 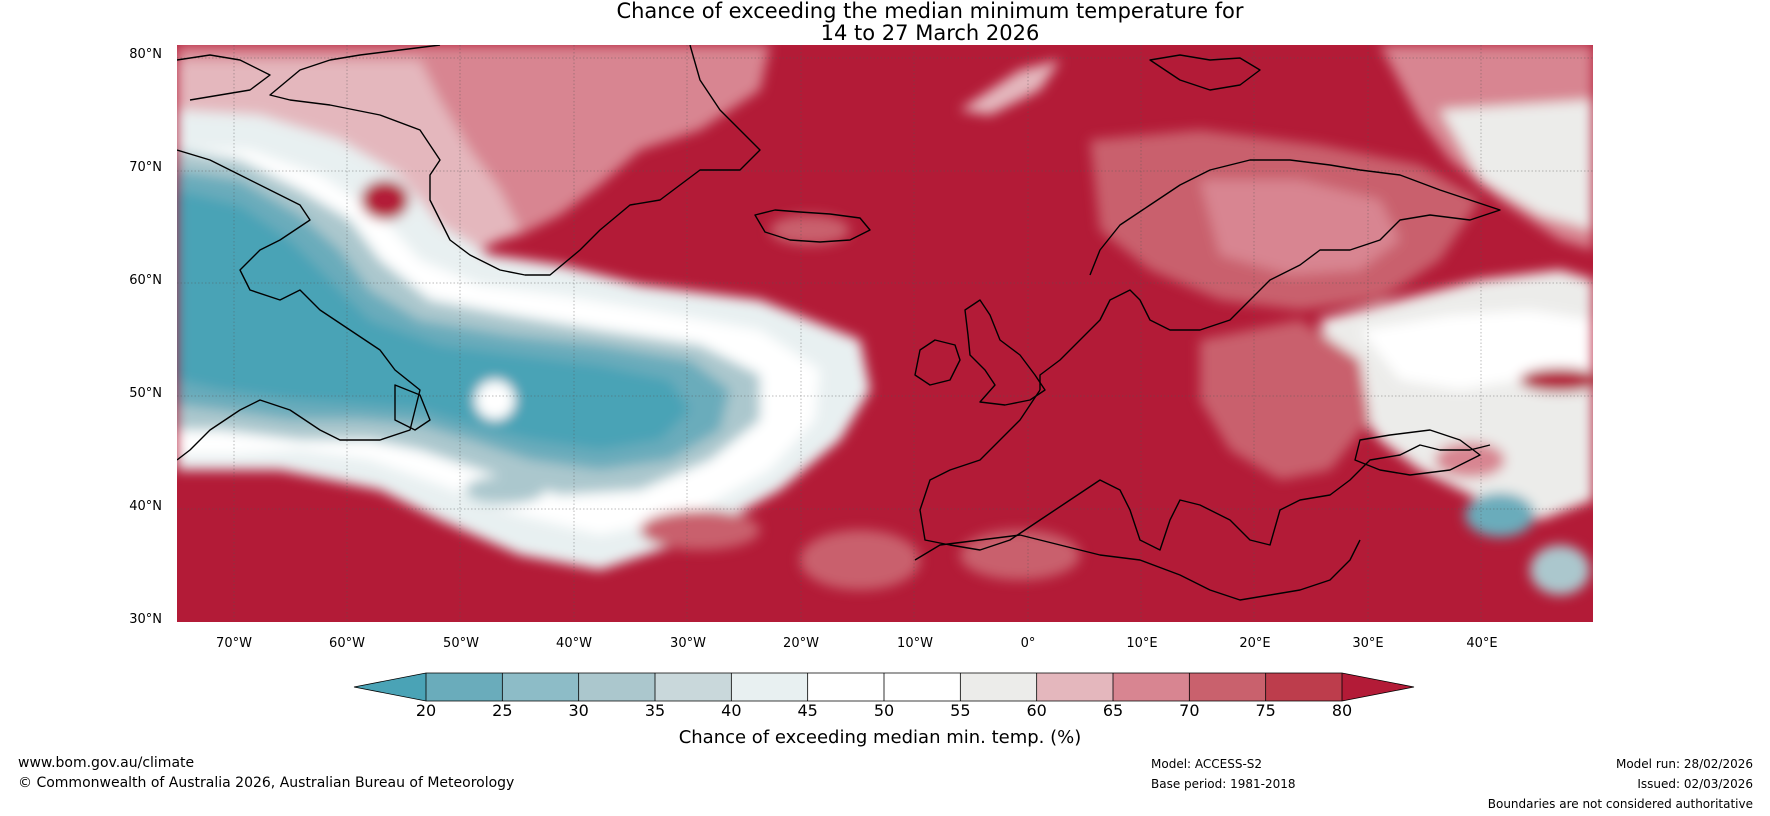 I want to click on lat-label: 30°N, so click(x=145, y=619).